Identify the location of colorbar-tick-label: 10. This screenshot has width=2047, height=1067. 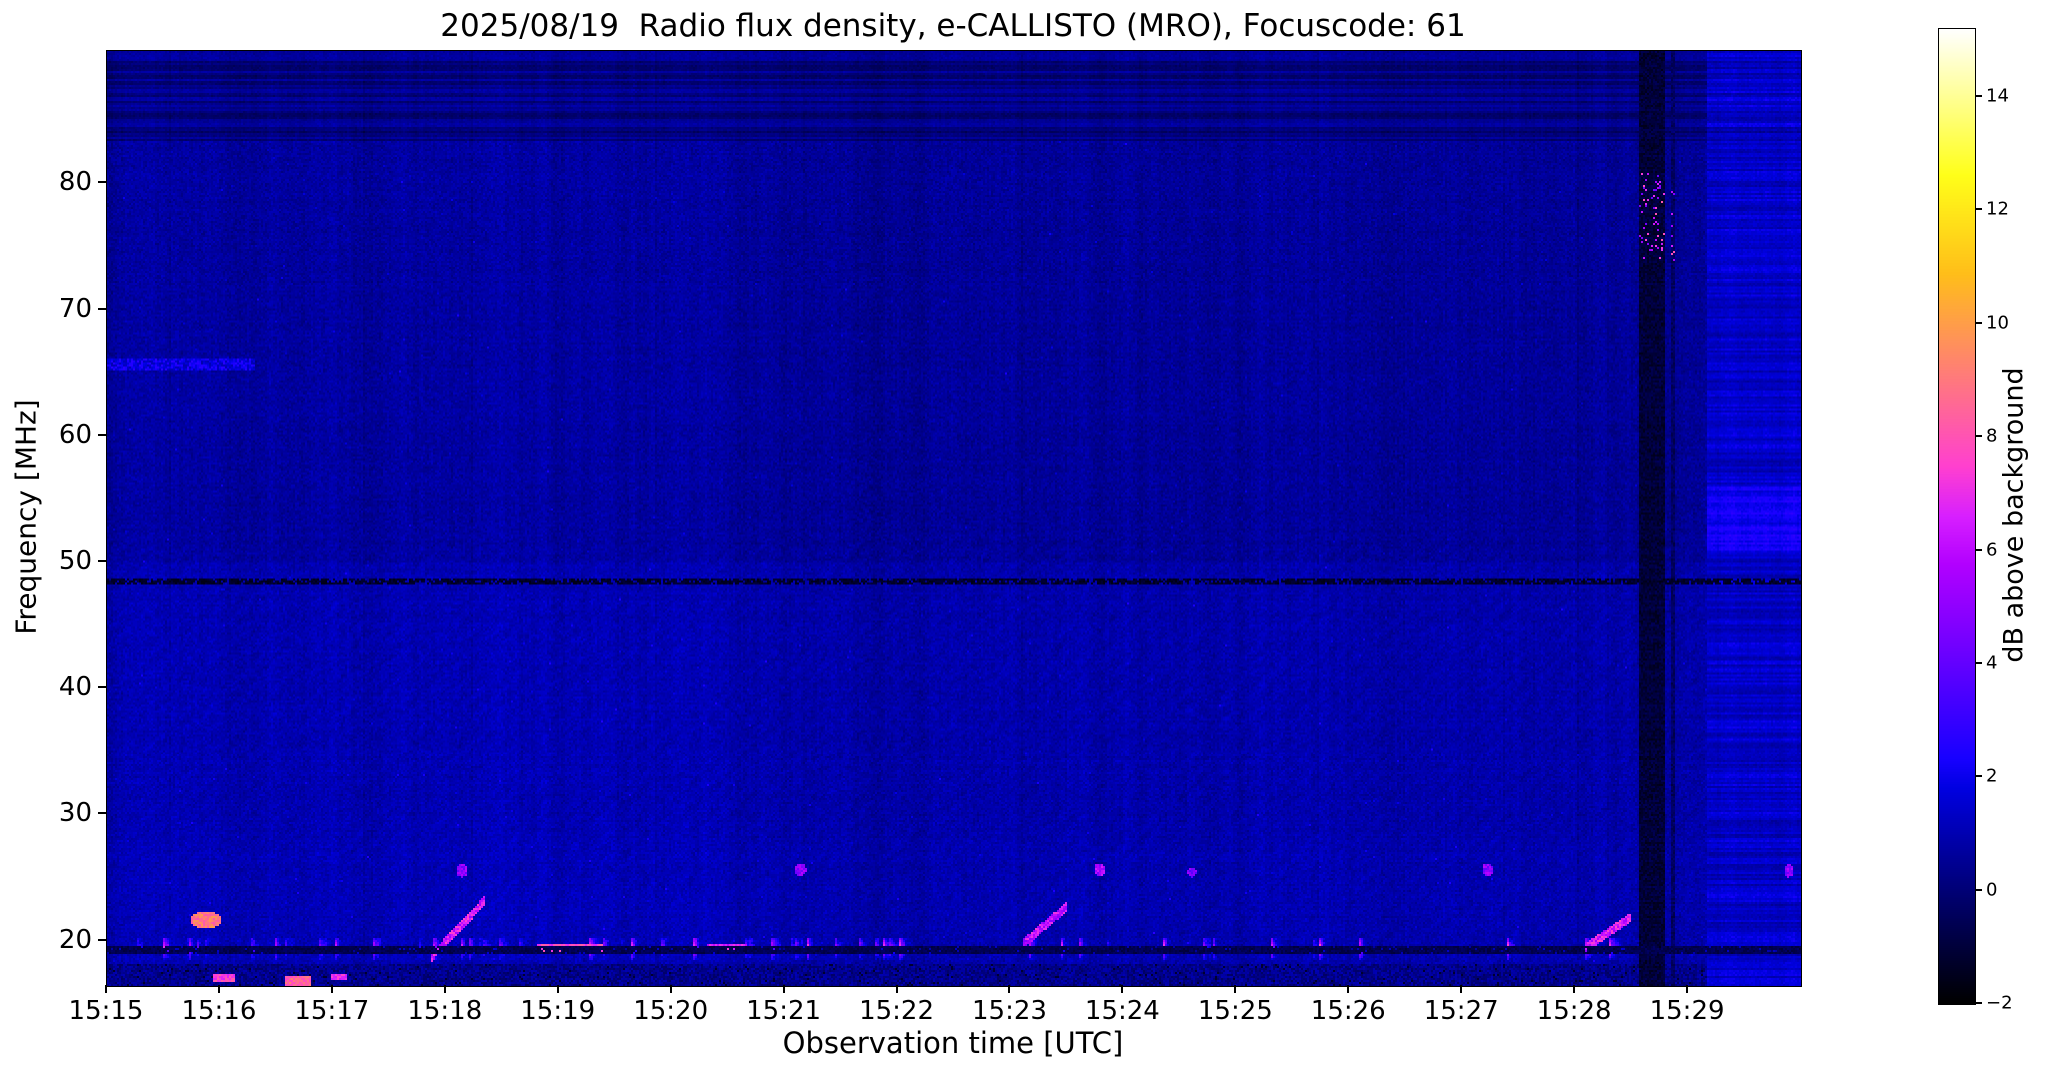
(1997, 323).